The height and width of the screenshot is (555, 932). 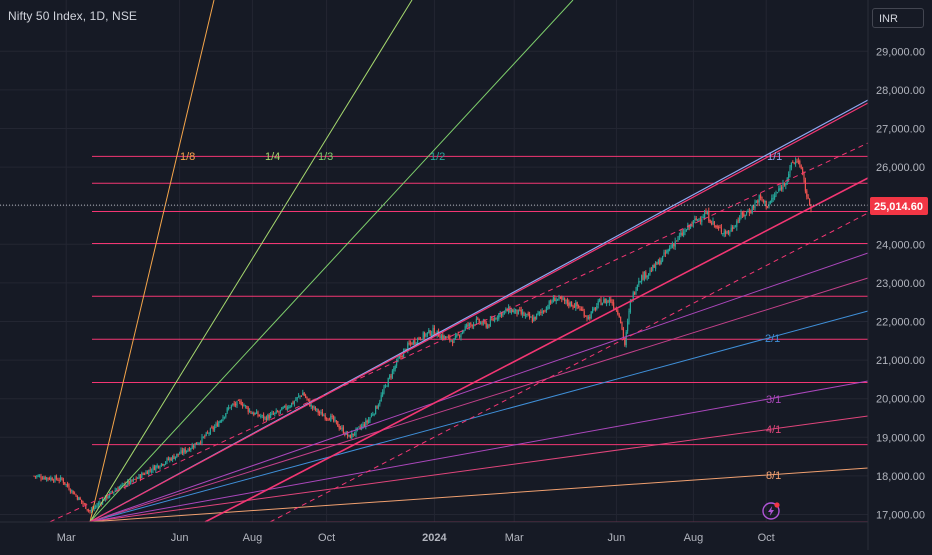 What do you see at coordinates (900, 400) in the screenshot?
I see `price-tick-label: 20,000.00` at bounding box center [900, 400].